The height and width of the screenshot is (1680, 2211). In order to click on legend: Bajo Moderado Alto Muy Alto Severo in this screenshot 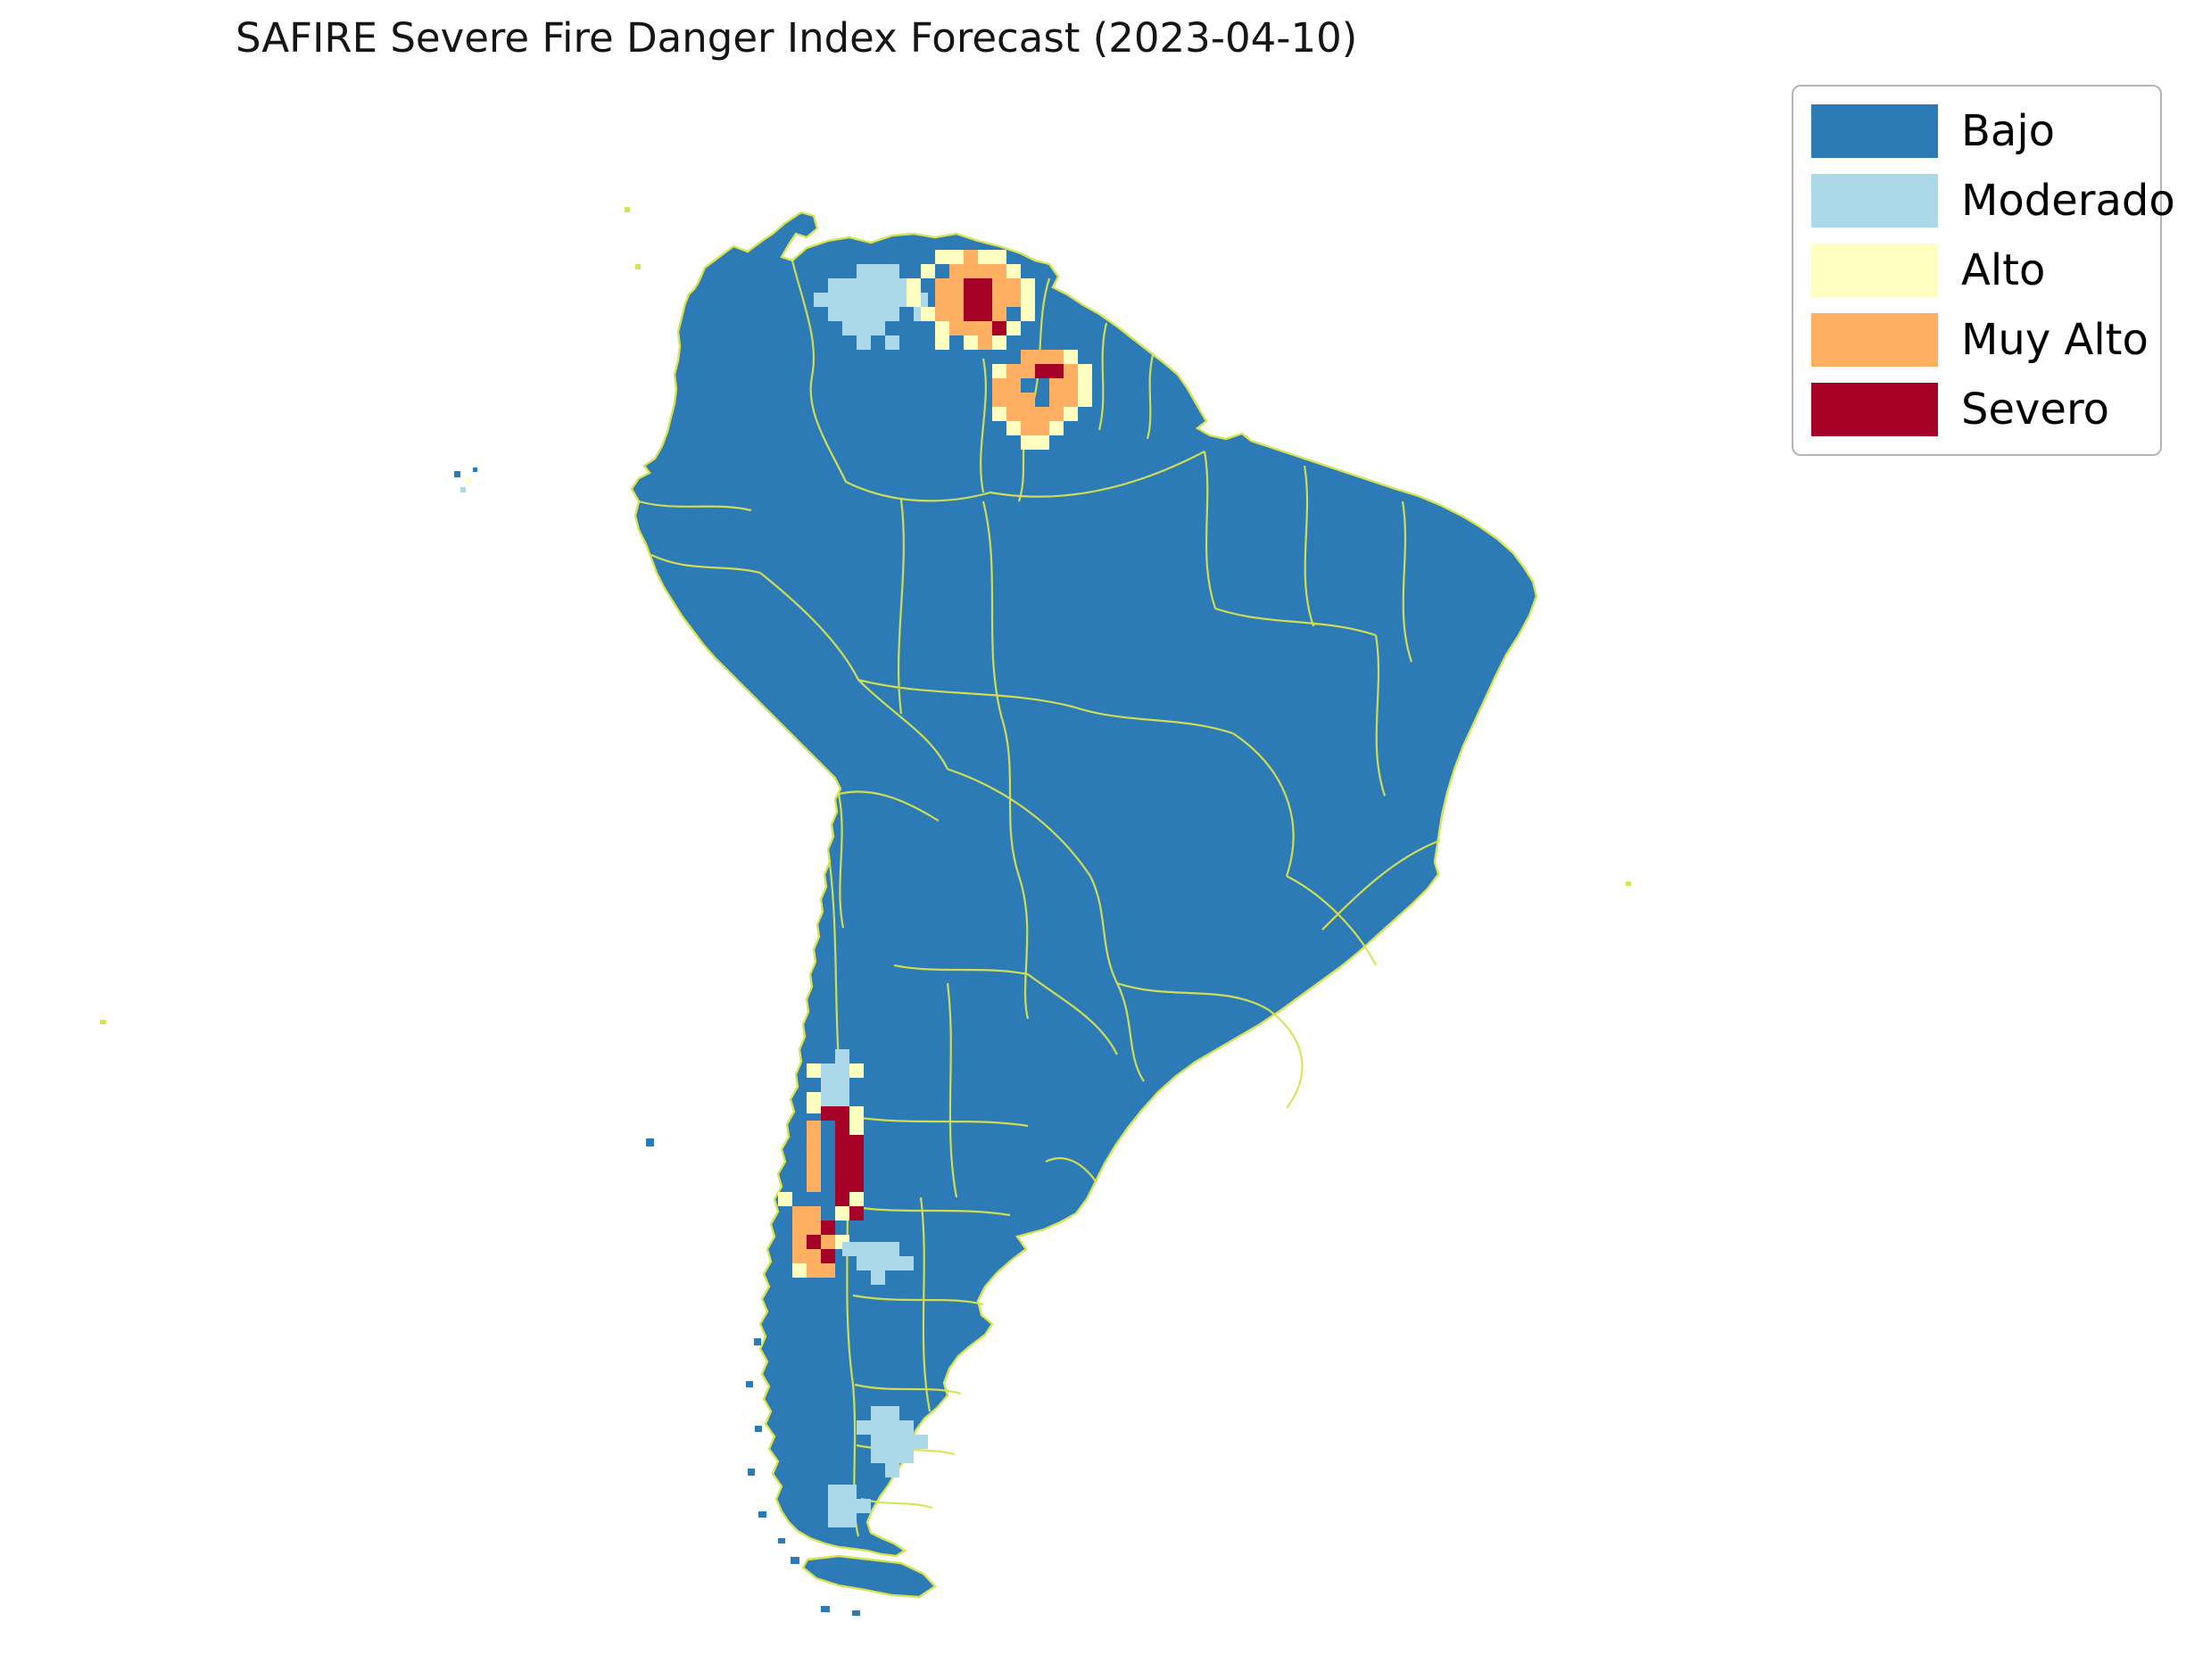, I will do `click(1983, 270)`.